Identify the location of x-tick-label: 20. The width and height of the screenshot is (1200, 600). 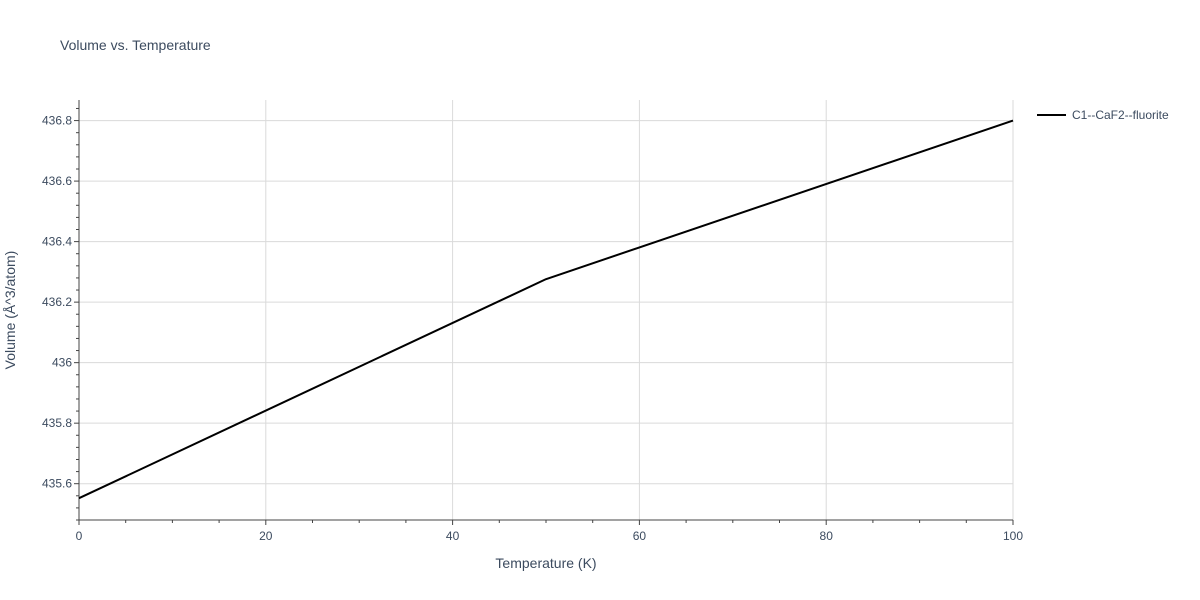
(266, 536).